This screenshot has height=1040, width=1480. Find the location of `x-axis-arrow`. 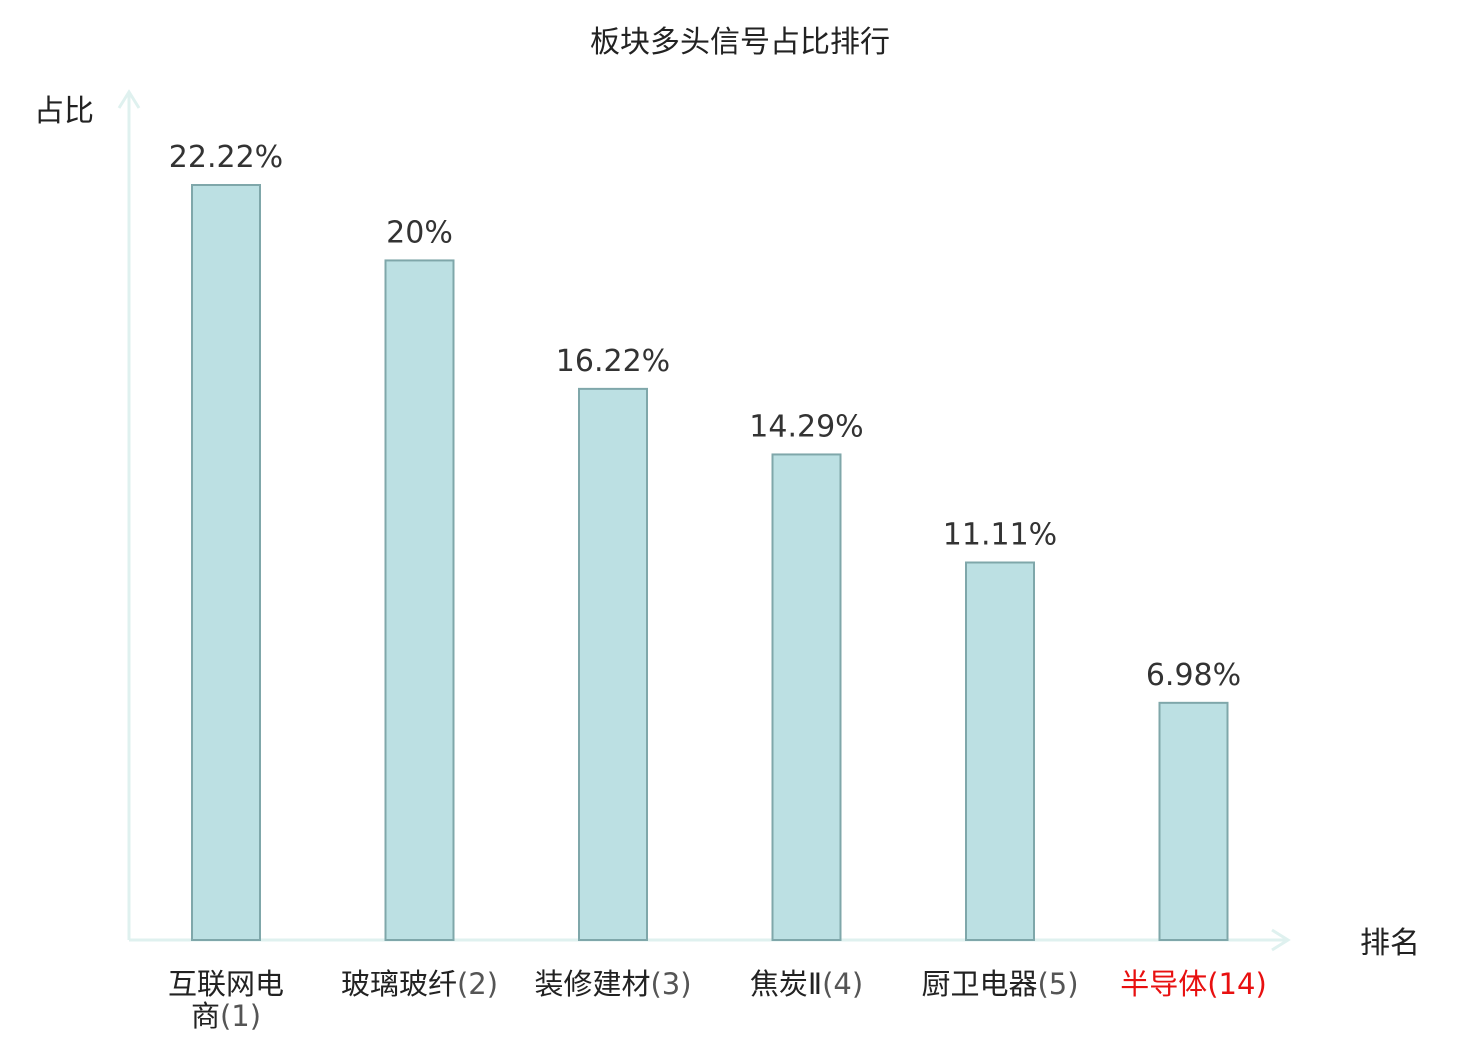

x-axis-arrow is located at coordinates (1281, 940).